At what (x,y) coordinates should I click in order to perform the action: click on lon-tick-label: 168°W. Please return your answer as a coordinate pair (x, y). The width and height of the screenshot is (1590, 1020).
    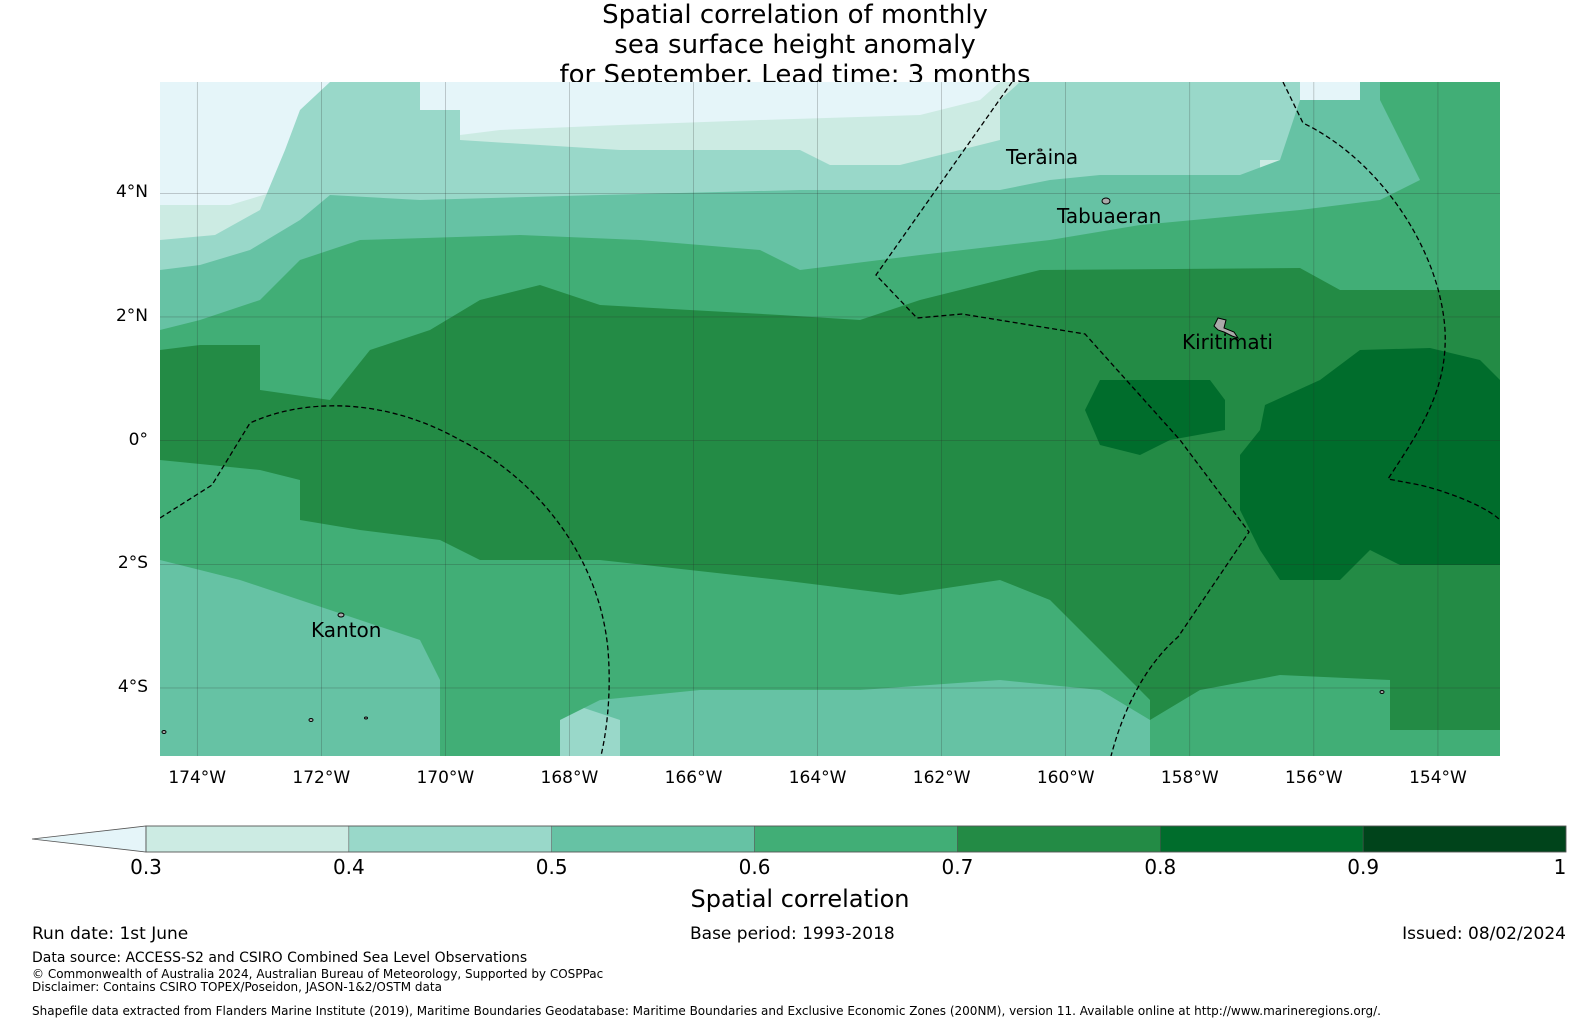
    Looking at the image, I should click on (569, 778).